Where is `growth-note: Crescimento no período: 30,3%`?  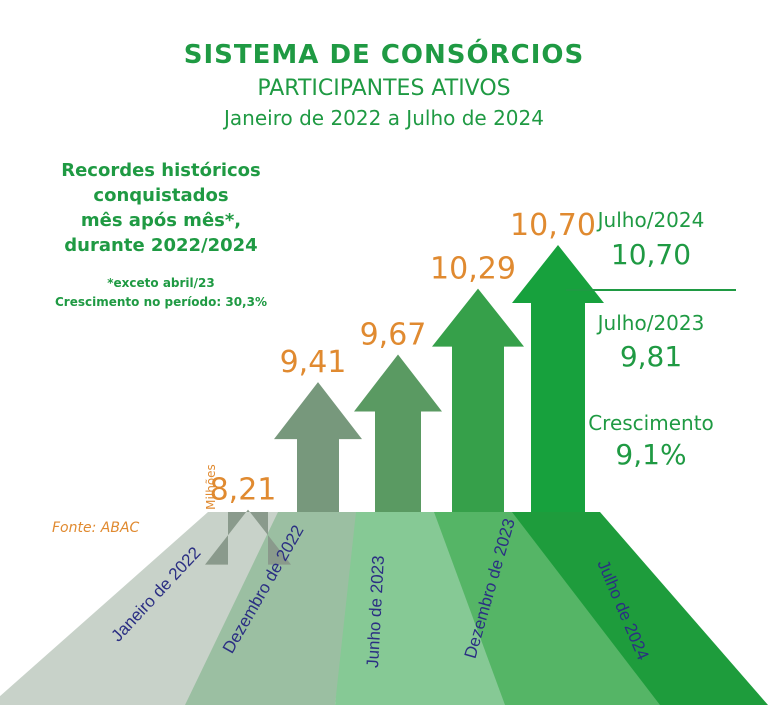 growth-note: Crescimento no período: 30,3% is located at coordinates (161, 302).